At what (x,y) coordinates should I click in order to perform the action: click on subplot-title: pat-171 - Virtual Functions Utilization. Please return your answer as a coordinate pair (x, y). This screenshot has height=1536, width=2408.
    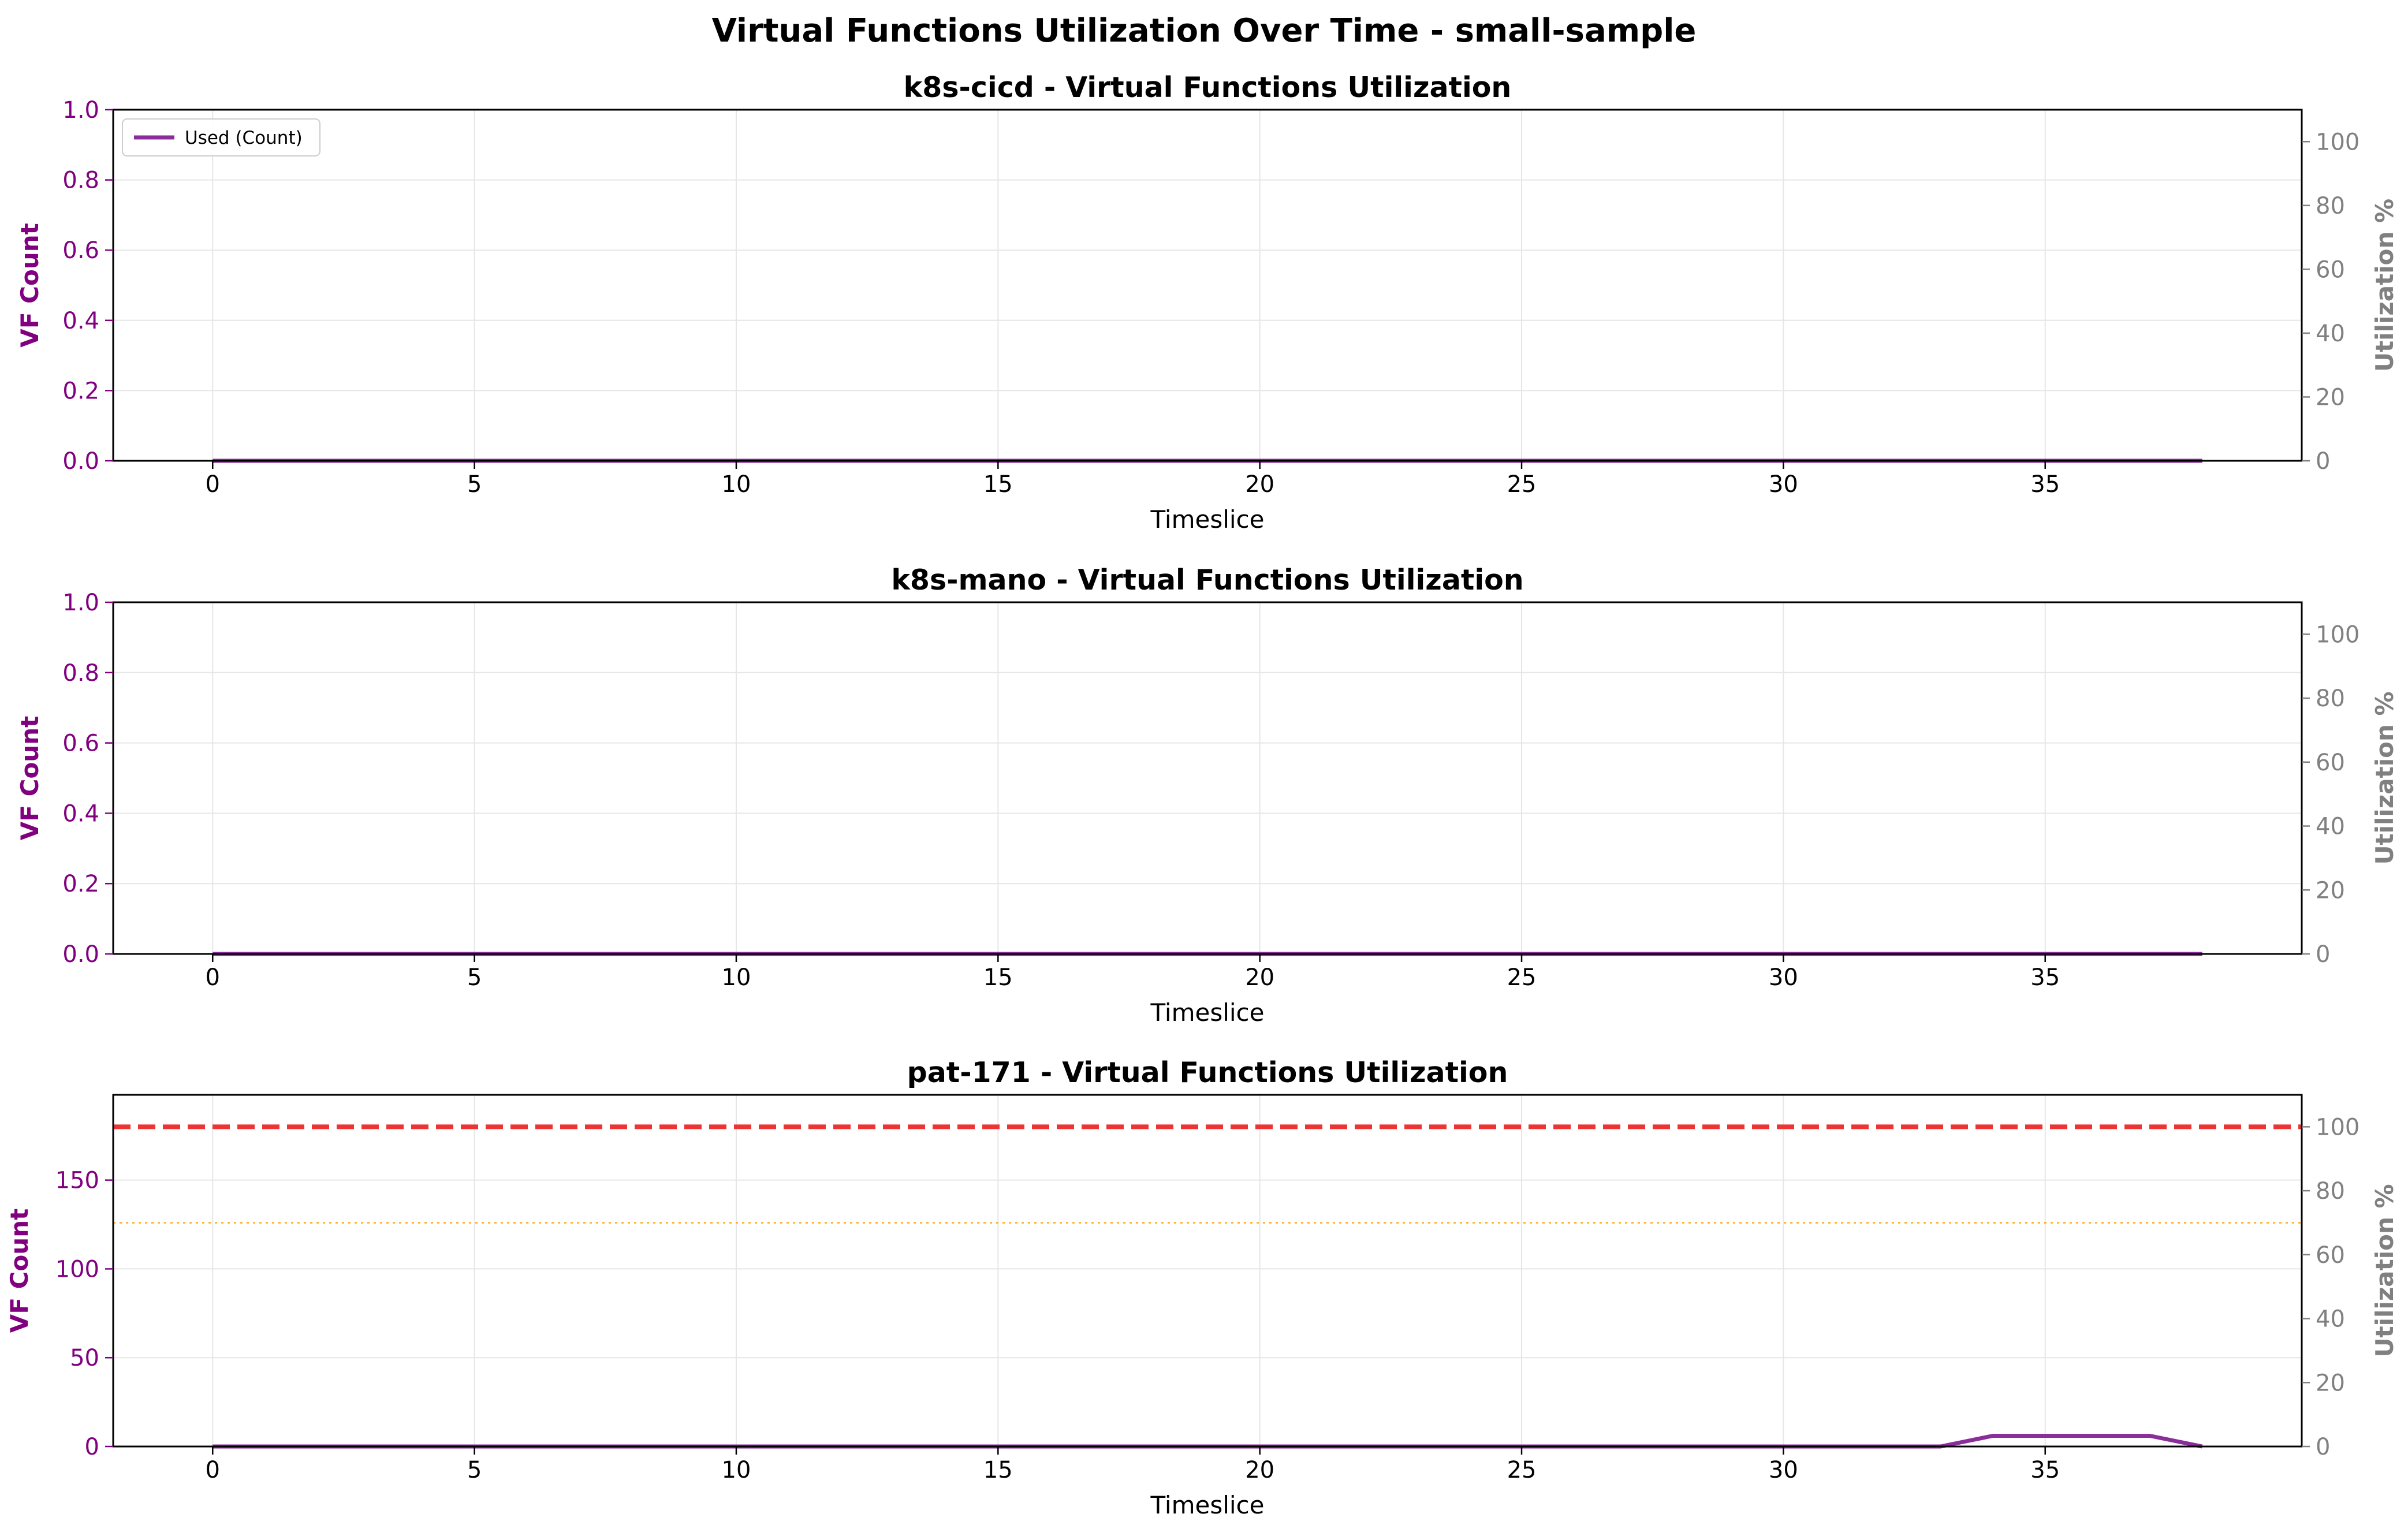
    Looking at the image, I should click on (1207, 1072).